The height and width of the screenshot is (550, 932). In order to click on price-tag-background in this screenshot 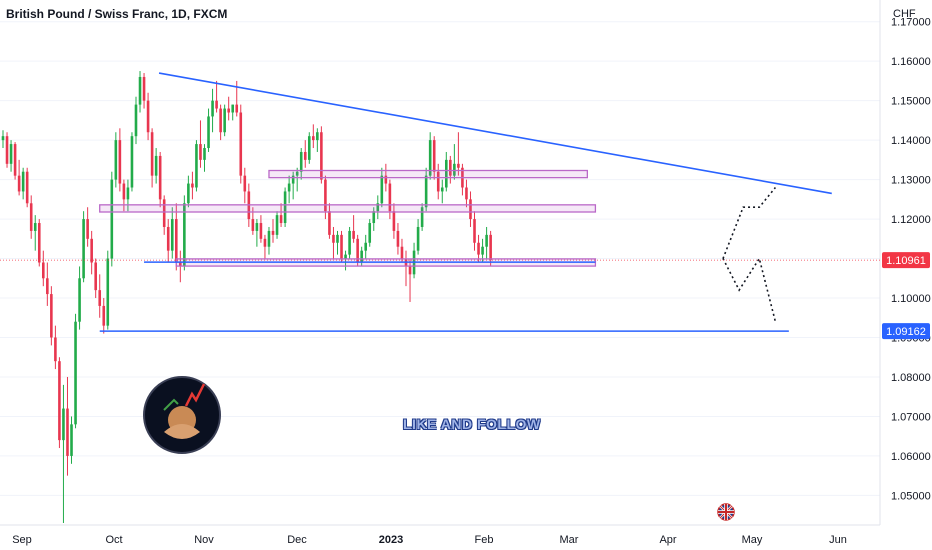, I will do `click(906, 331)`.